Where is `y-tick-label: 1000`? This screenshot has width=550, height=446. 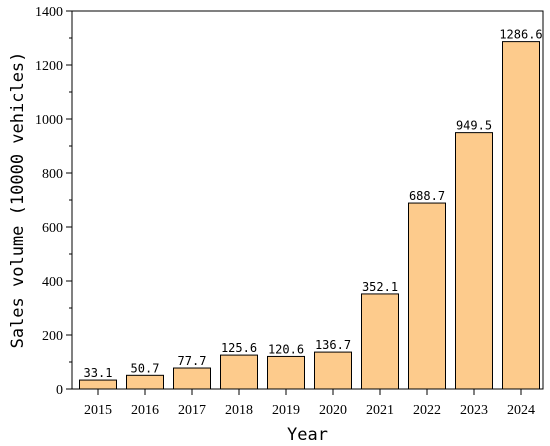
y-tick-label: 1000 is located at coordinates (49, 120).